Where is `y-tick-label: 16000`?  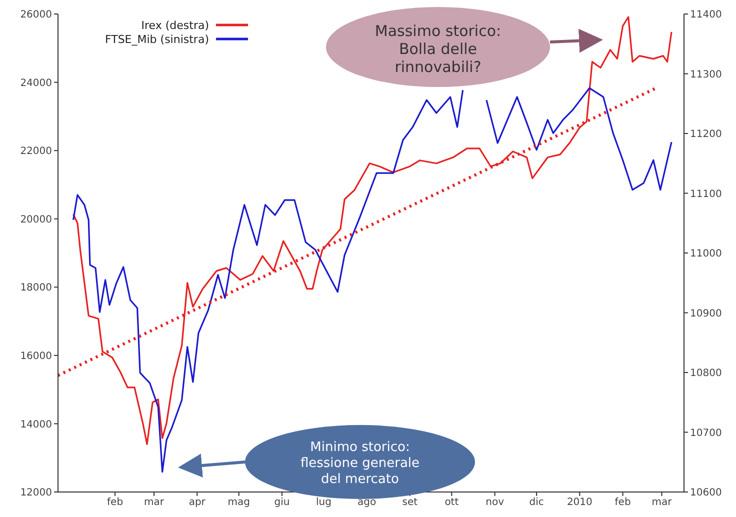
y-tick-label: 16000 is located at coordinates (36, 356).